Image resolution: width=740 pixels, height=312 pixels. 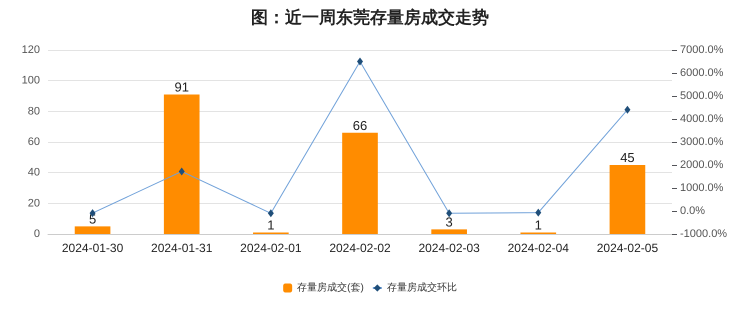 I want to click on x-tick-label: 2024-02-04, so click(x=539, y=248).